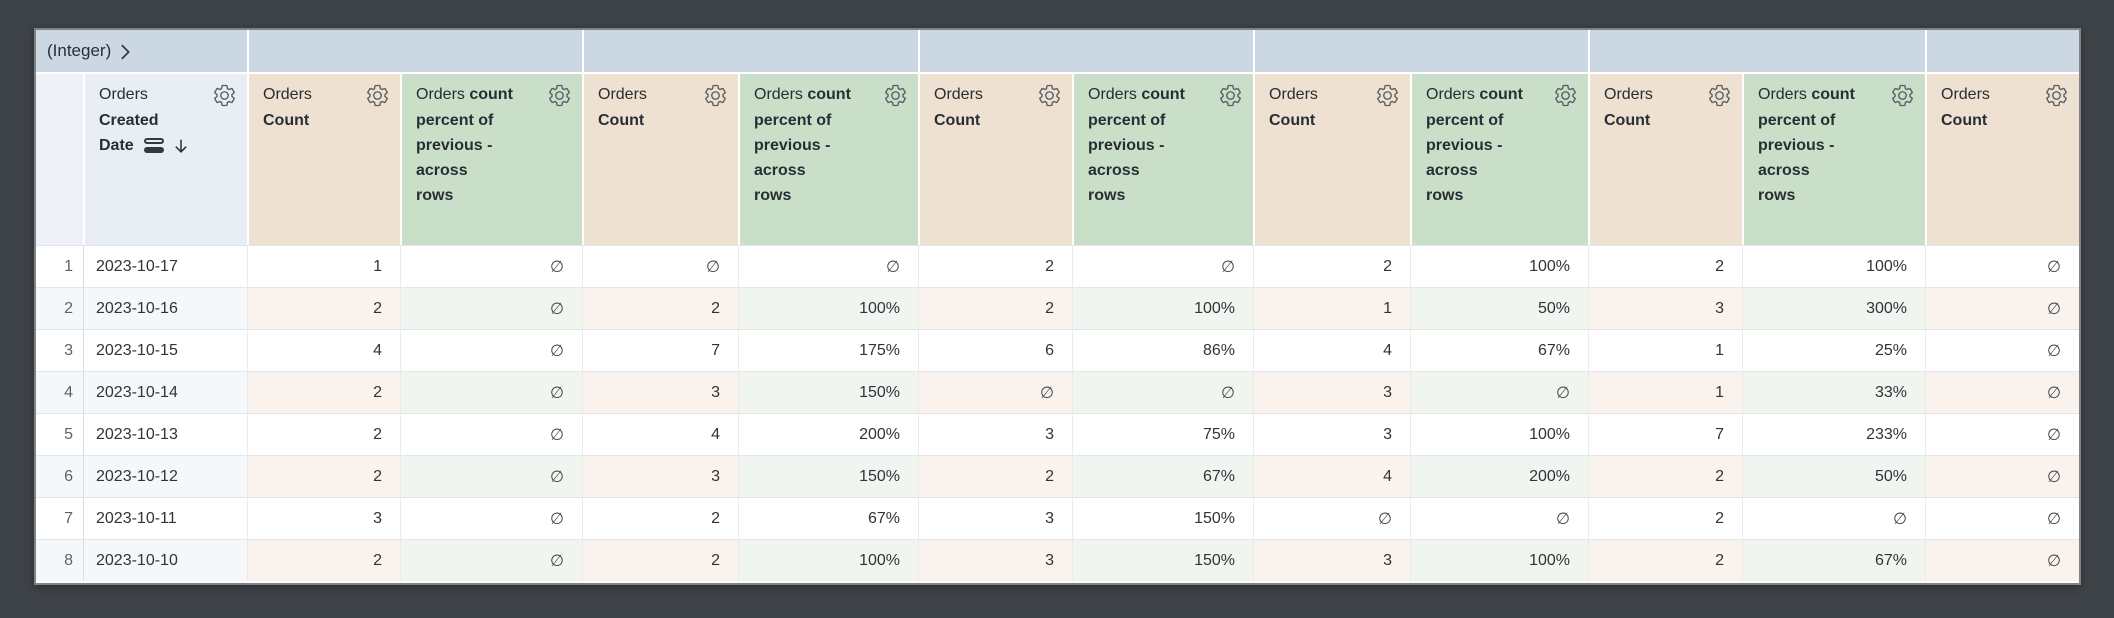 The height and width of the screenshot is (618, 2114). What do you see at coordinates (165, 266) in the screenshot?
I see `date-cell: 2023-10-17` at bounding box center [165, 266].